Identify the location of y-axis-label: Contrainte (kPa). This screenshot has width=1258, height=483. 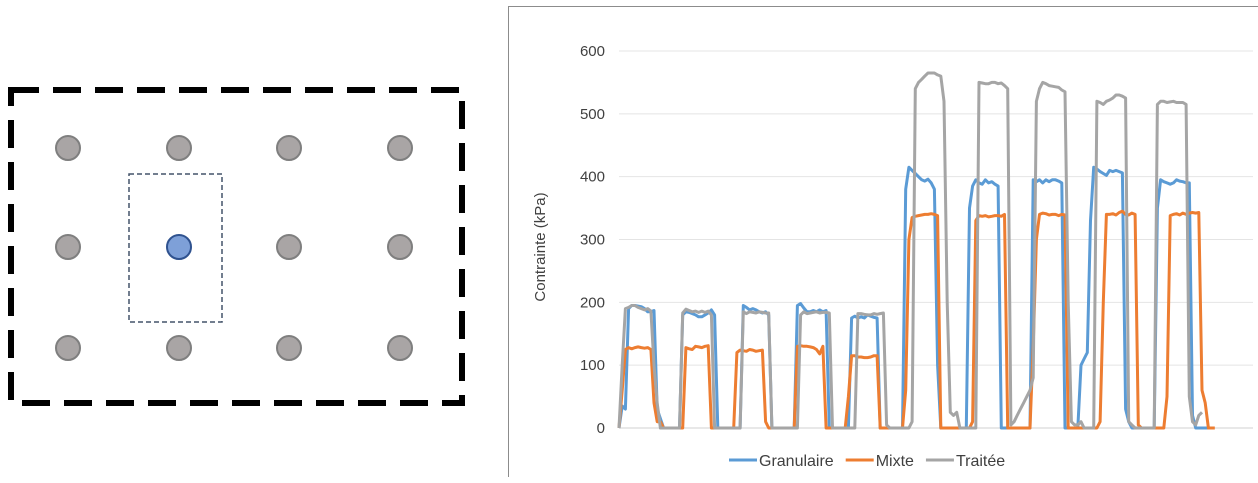
(540, 246).